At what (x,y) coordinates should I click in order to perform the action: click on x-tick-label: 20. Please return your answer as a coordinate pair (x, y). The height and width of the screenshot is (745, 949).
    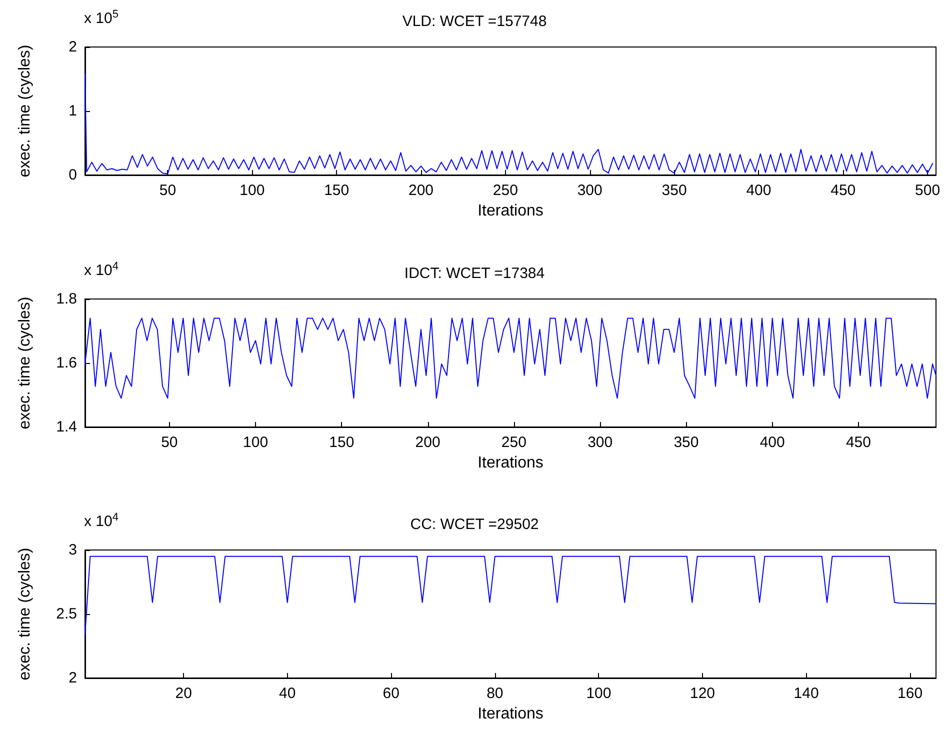
    Looking at the image, I should click on (183, 693).